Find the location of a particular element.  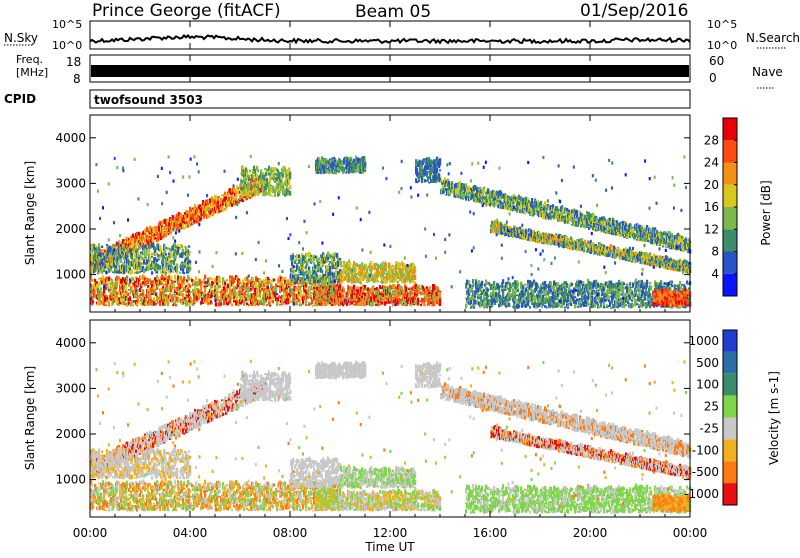

freq-panel: Freq. [MHz] 18 8 60 0 Nave is located at coordinates (399, 70).